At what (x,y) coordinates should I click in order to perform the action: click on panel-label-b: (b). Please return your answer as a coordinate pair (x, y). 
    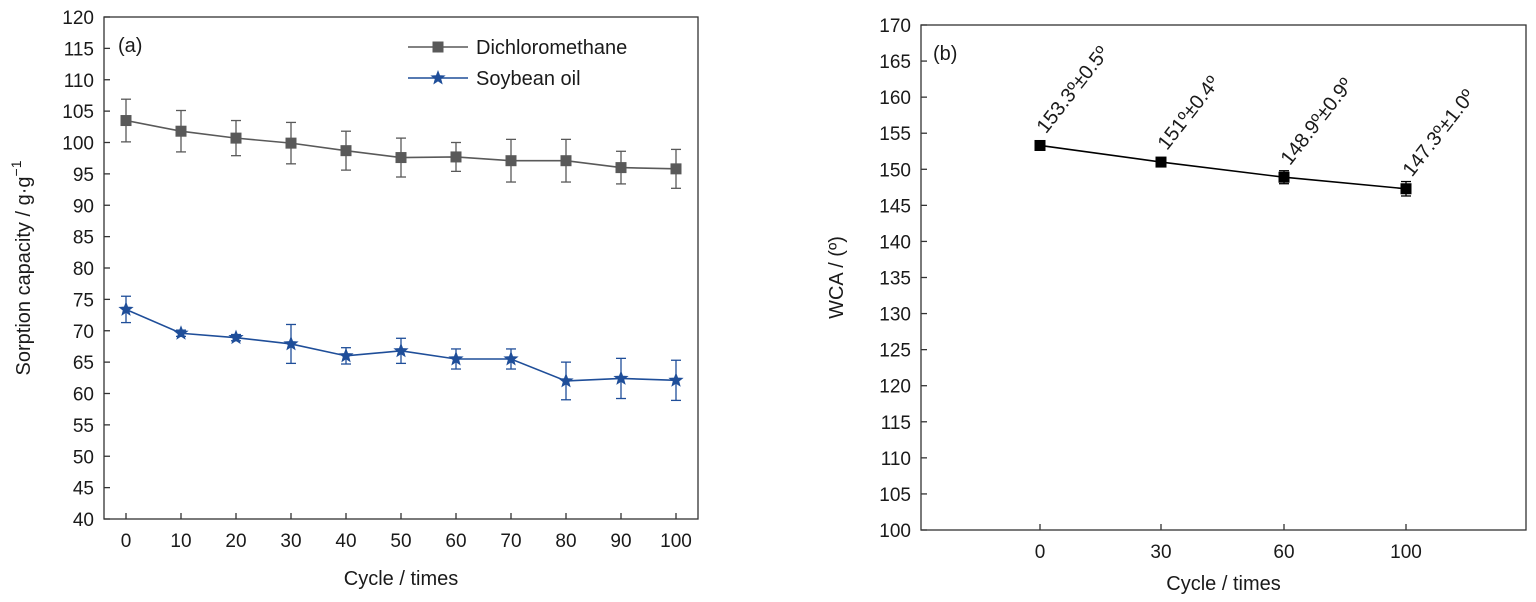
    Looking at the image, I should click on (945, 54).